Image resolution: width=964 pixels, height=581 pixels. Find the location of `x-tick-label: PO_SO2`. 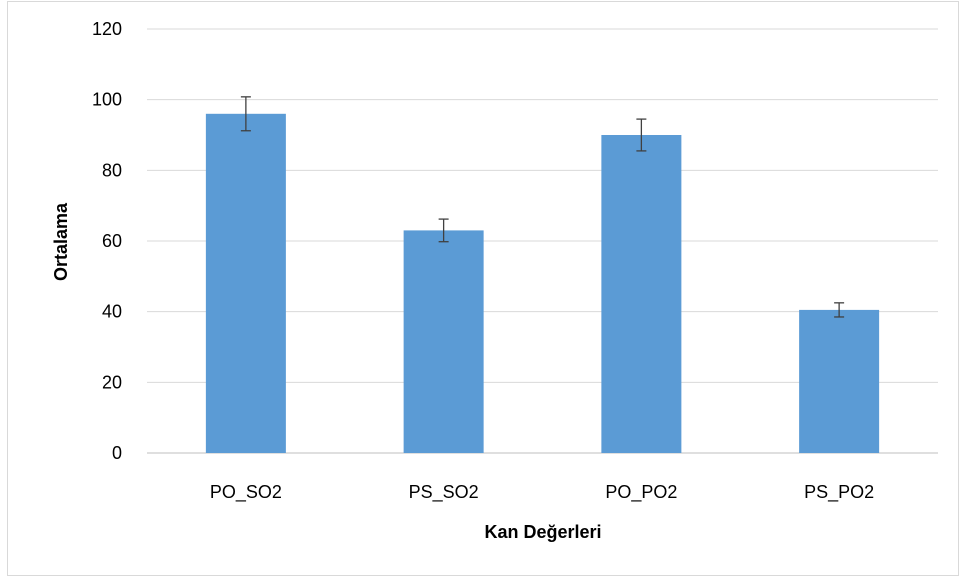

x-tick-label: PO_SO2 is located at coordinates (246, 492).